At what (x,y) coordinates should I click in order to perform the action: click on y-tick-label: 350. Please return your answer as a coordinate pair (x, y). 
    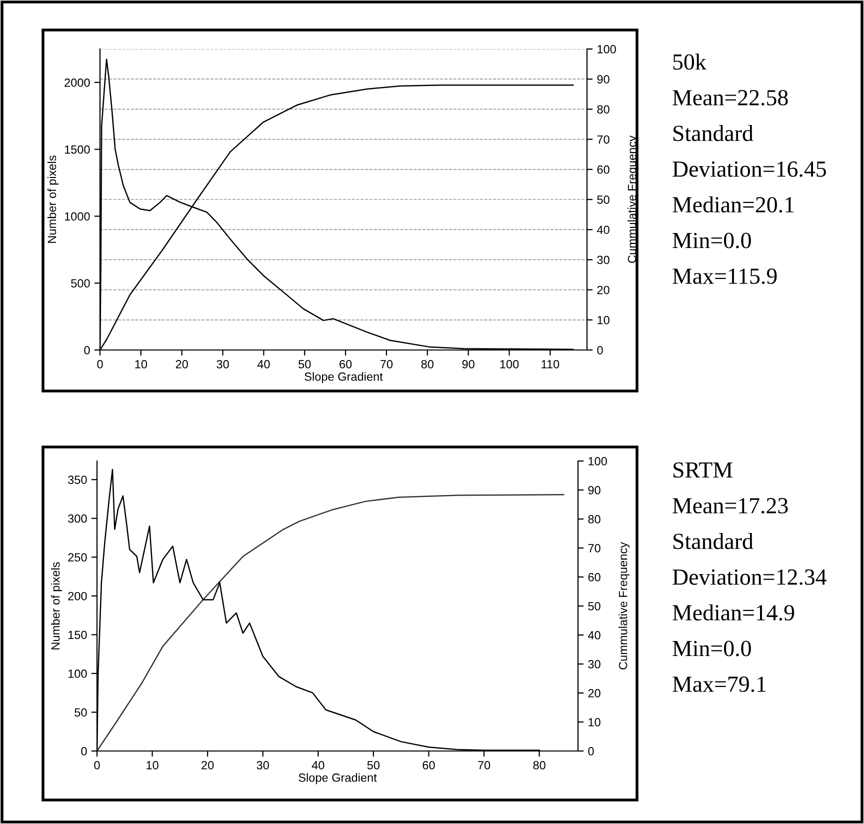
    Looking at the image, I should click on (77, 480).